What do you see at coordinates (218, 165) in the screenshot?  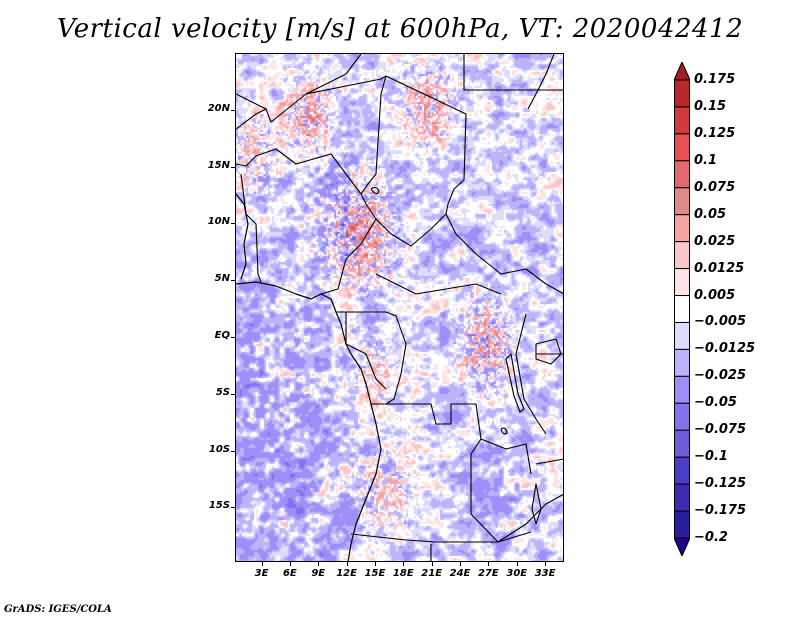 I see `y-tick-label: 15N` at bounding box center [218, 165].